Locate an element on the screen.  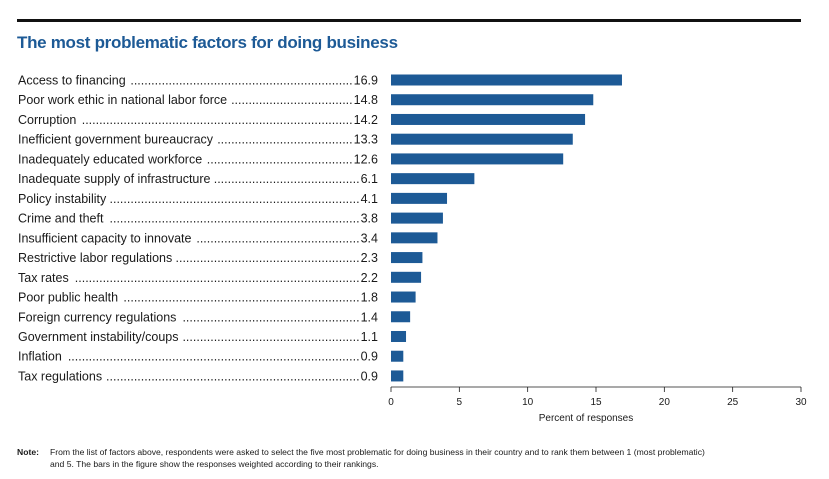
category-label: Restrictive labor regulations is located at coordinates (95, 258).